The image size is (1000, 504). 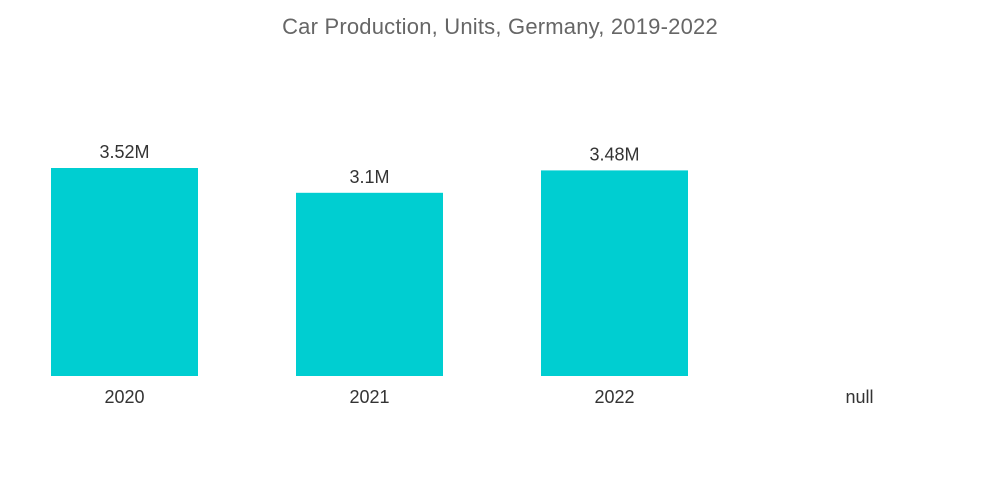 I want to click on data-label-2021: 3.1M, so click(x=369, y=177).